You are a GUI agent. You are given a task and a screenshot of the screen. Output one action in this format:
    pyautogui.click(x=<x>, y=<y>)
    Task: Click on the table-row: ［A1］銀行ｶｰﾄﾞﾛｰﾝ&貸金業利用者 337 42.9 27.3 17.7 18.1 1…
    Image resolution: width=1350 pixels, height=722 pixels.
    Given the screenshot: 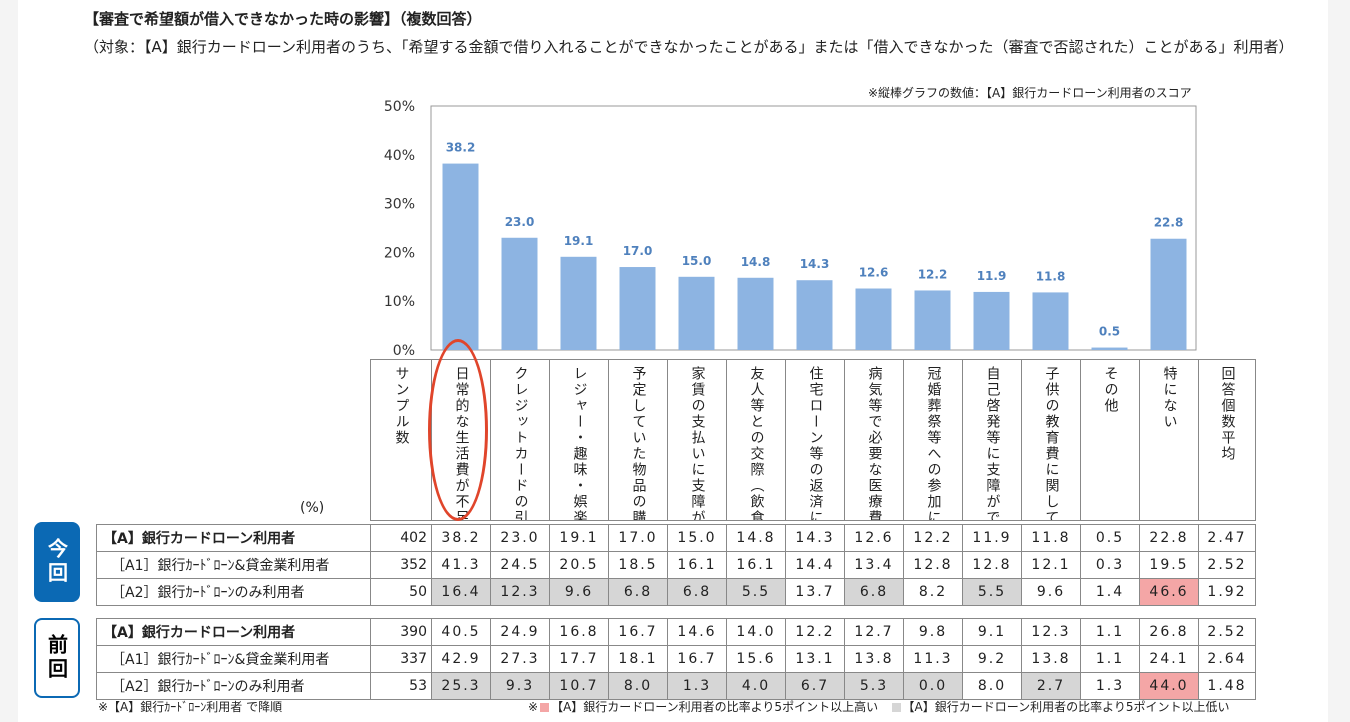 What is the action you would take?
    pyautogui.click(x=676, y=659)
    